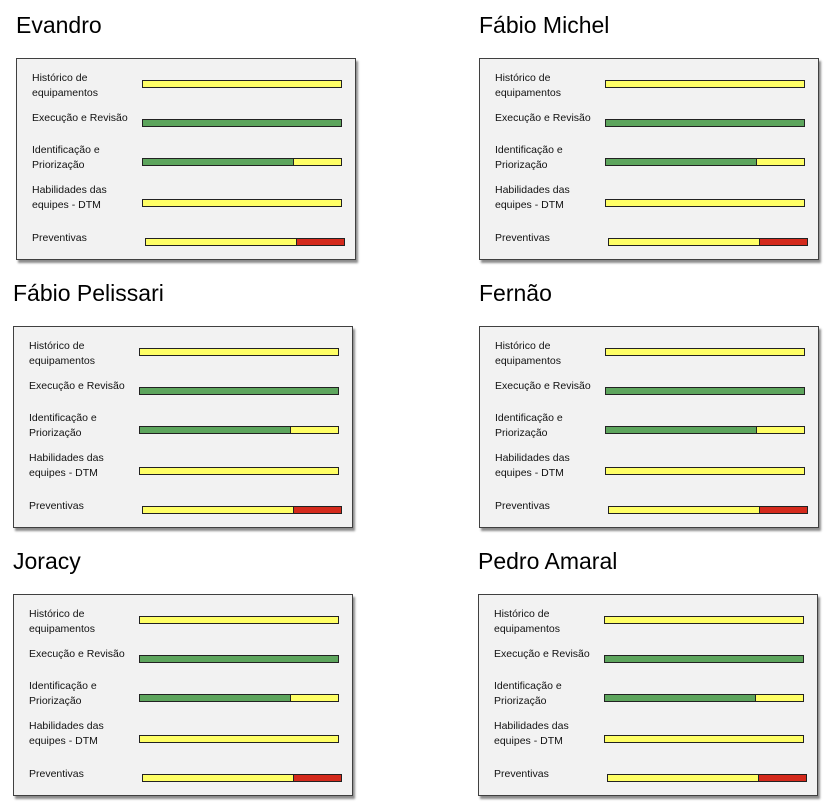 This screenshot has width=837, height=804. What do you see at coordinates (88, 293) in the screenshot?
I see `person-name: Fábio Pelissari` at bounding box center [88, 293].